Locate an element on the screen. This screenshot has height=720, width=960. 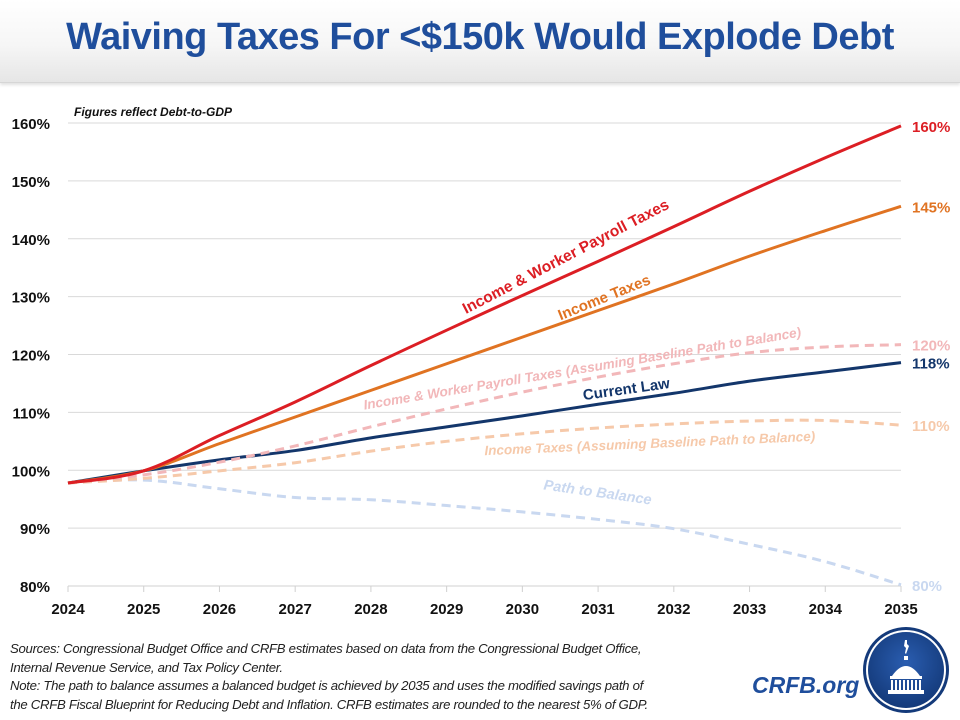
x-tick-label: 2028 is located at coordinates (370, 609).